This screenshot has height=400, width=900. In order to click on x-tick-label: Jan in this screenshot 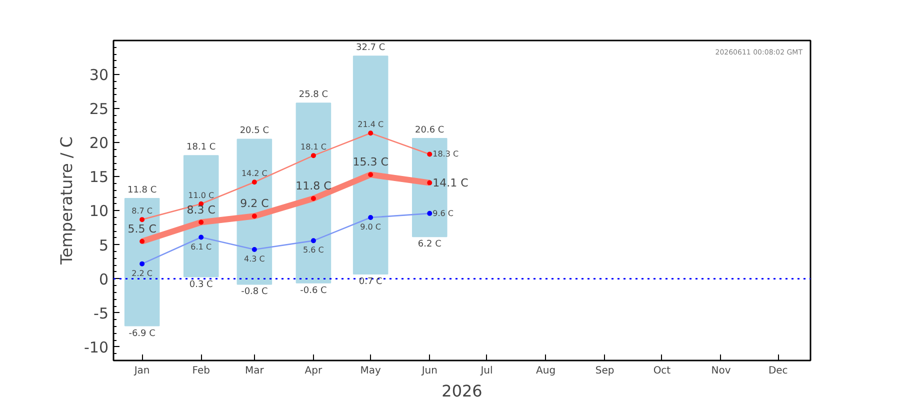, I will do `click(141, 371)`.